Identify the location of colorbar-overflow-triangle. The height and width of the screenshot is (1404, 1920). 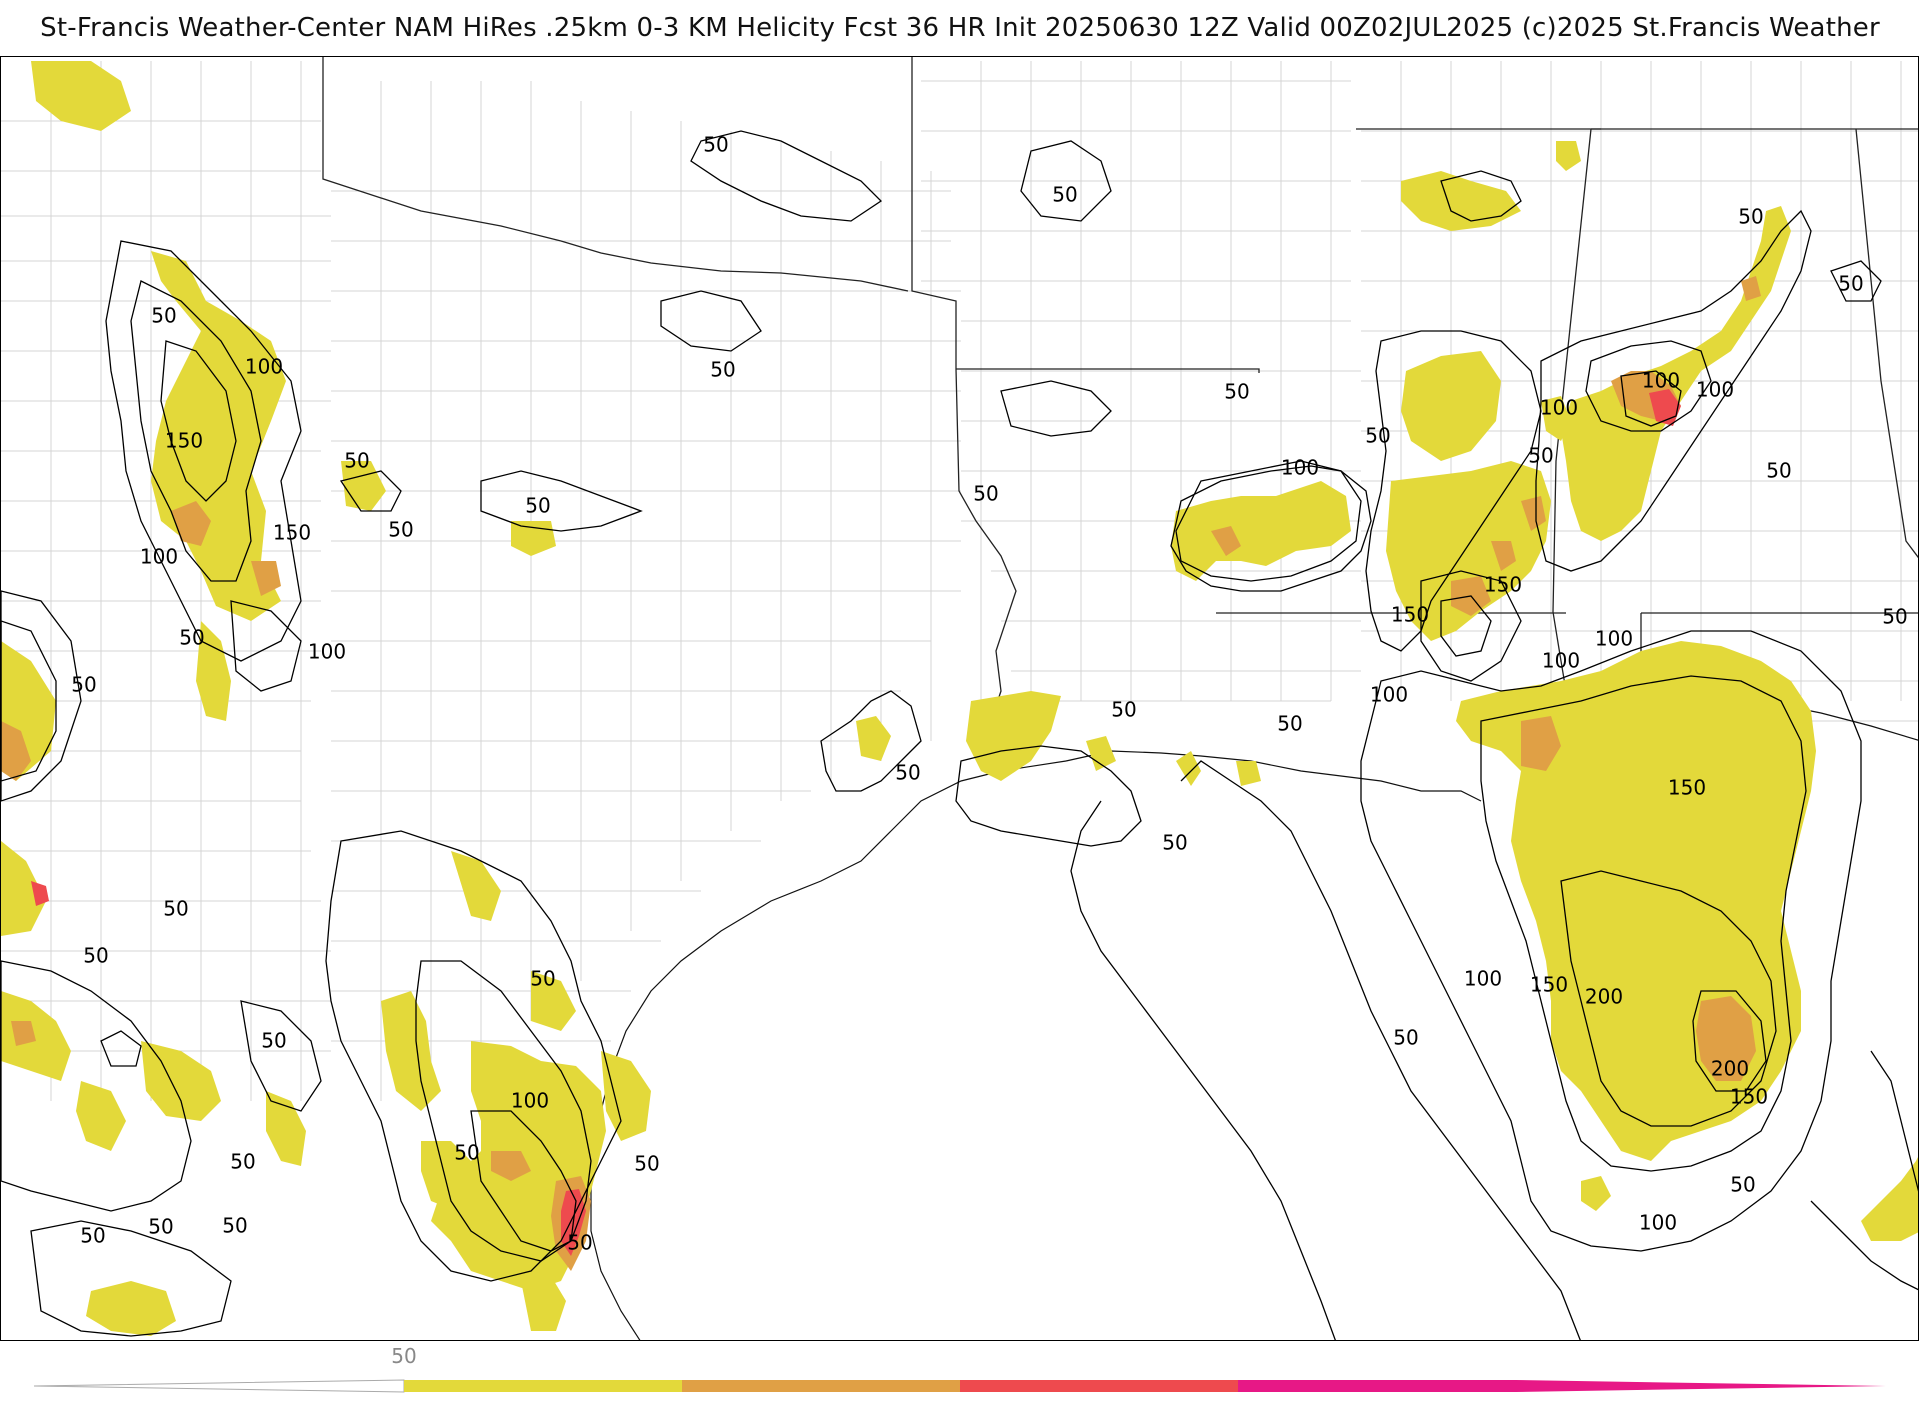
(1701, 1386).